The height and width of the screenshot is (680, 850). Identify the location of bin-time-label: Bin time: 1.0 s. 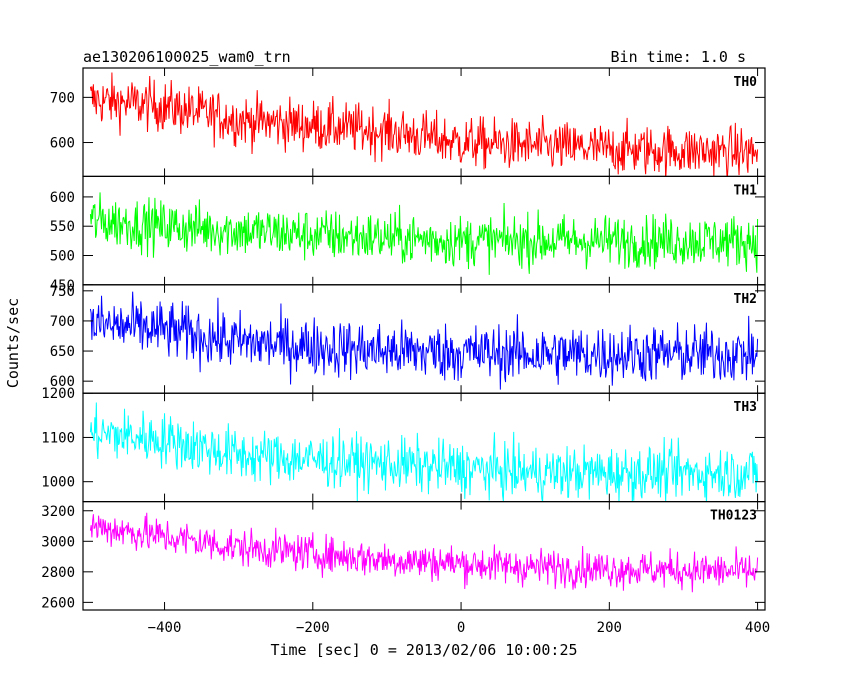
(678, 57).